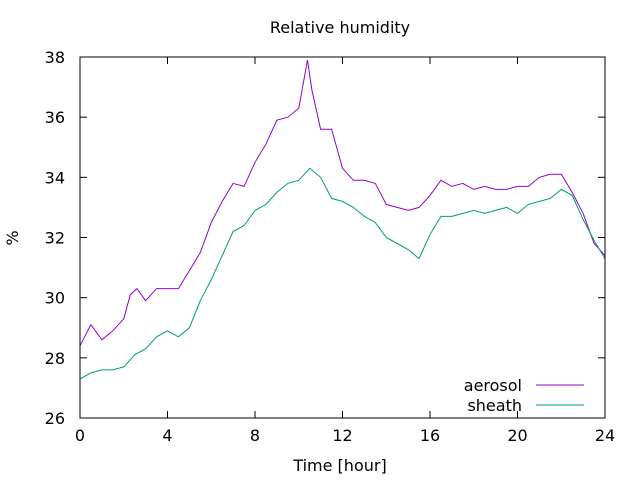 This screenshot has width=640, height=480. I want to click on y-tick-label: 38, so click(55, 57).